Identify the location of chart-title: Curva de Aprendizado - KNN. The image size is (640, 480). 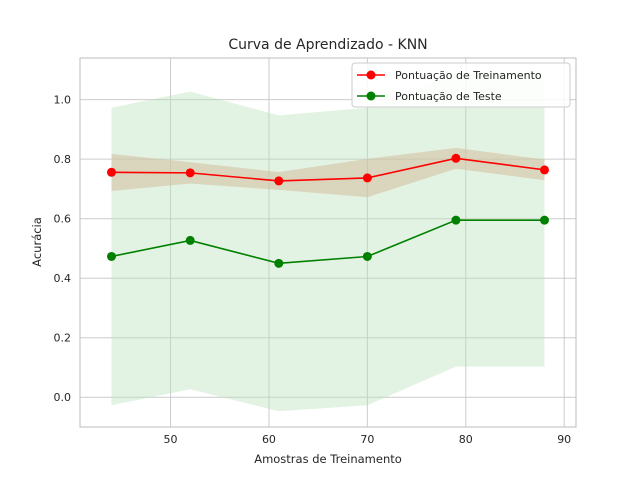
(327, 45).